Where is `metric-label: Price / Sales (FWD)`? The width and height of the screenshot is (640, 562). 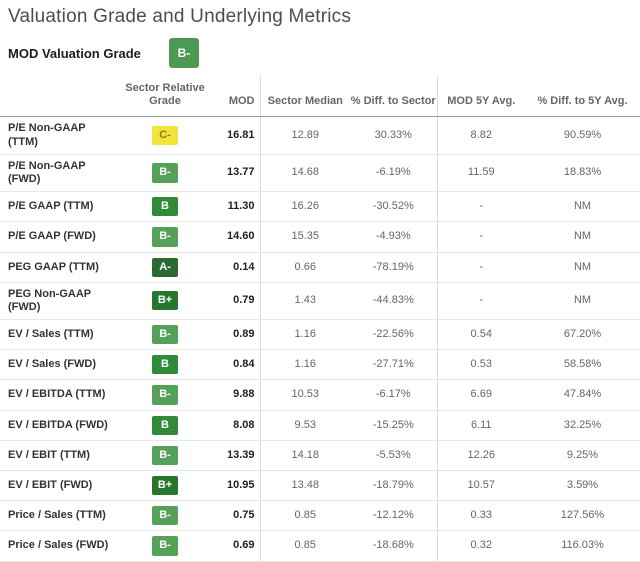
metric-label: Price / Sales (FWD) is located at coordinates (56, 546).